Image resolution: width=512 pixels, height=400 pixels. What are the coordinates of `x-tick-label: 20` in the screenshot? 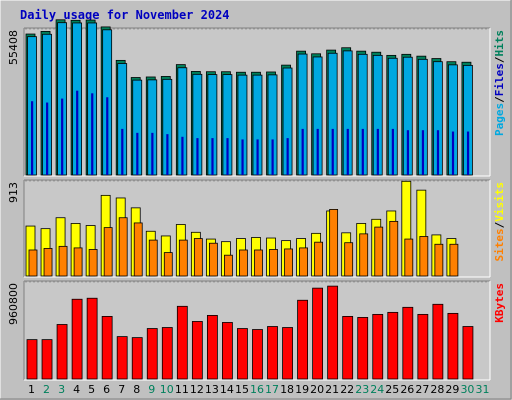 It's located at (317, 389).